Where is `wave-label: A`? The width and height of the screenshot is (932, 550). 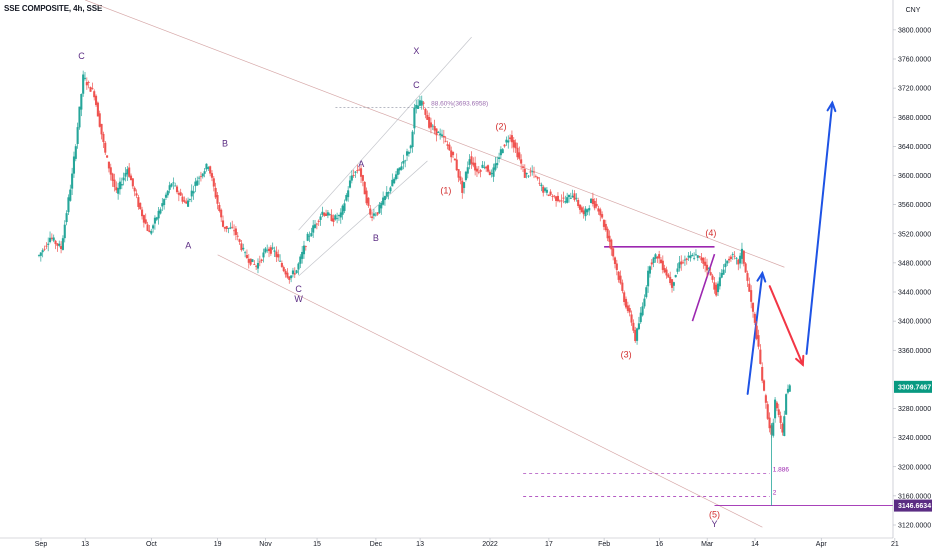
wave-label: A is located at coordinates (361, 164).